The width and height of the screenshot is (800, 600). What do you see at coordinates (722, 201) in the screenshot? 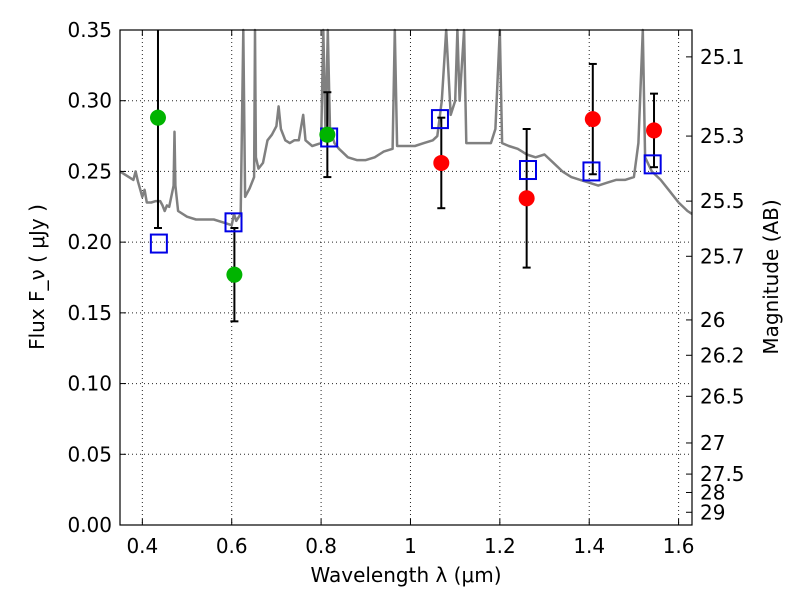
I see `right-axis-tick-label: 25.5` at bounding box center [722, 201].